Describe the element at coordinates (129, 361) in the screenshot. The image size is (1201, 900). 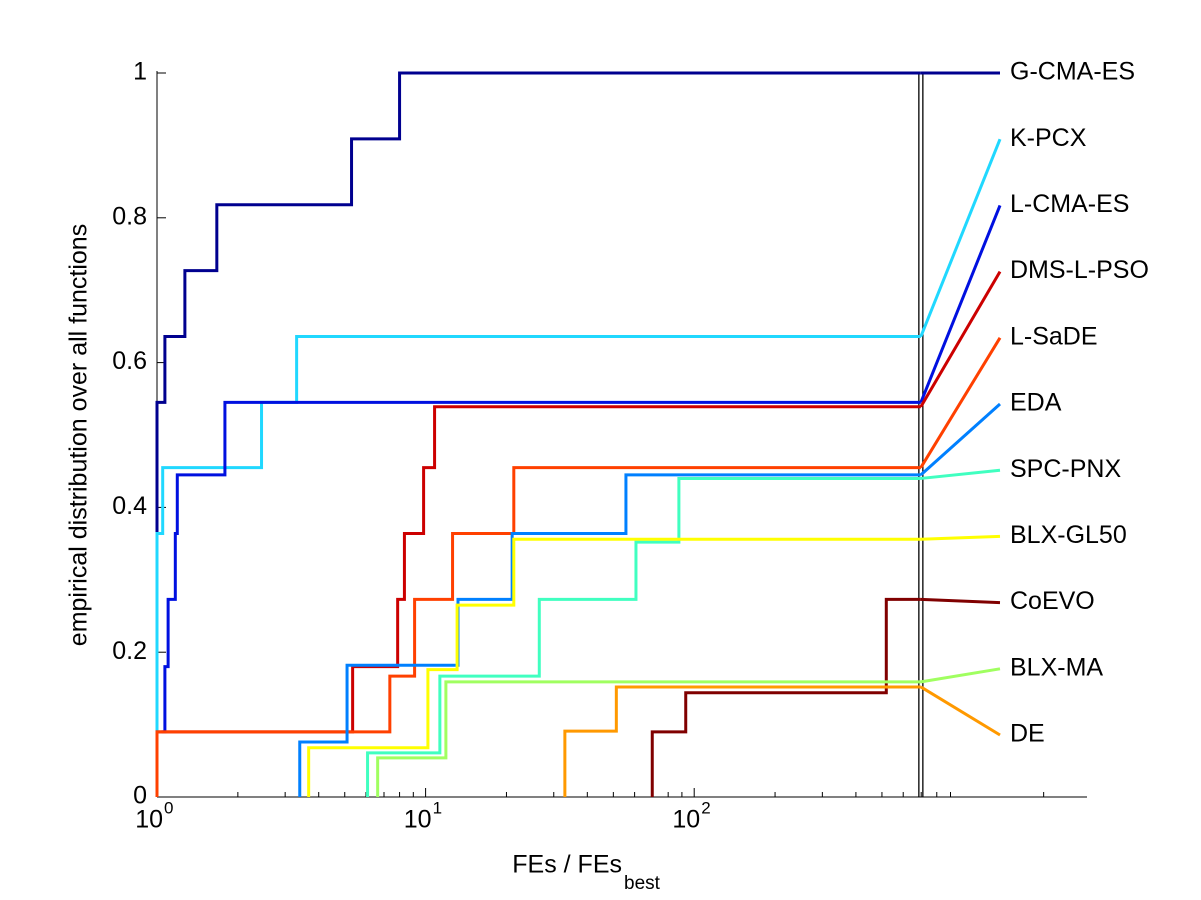
I see `y-tick-label: 0.6` at that location.